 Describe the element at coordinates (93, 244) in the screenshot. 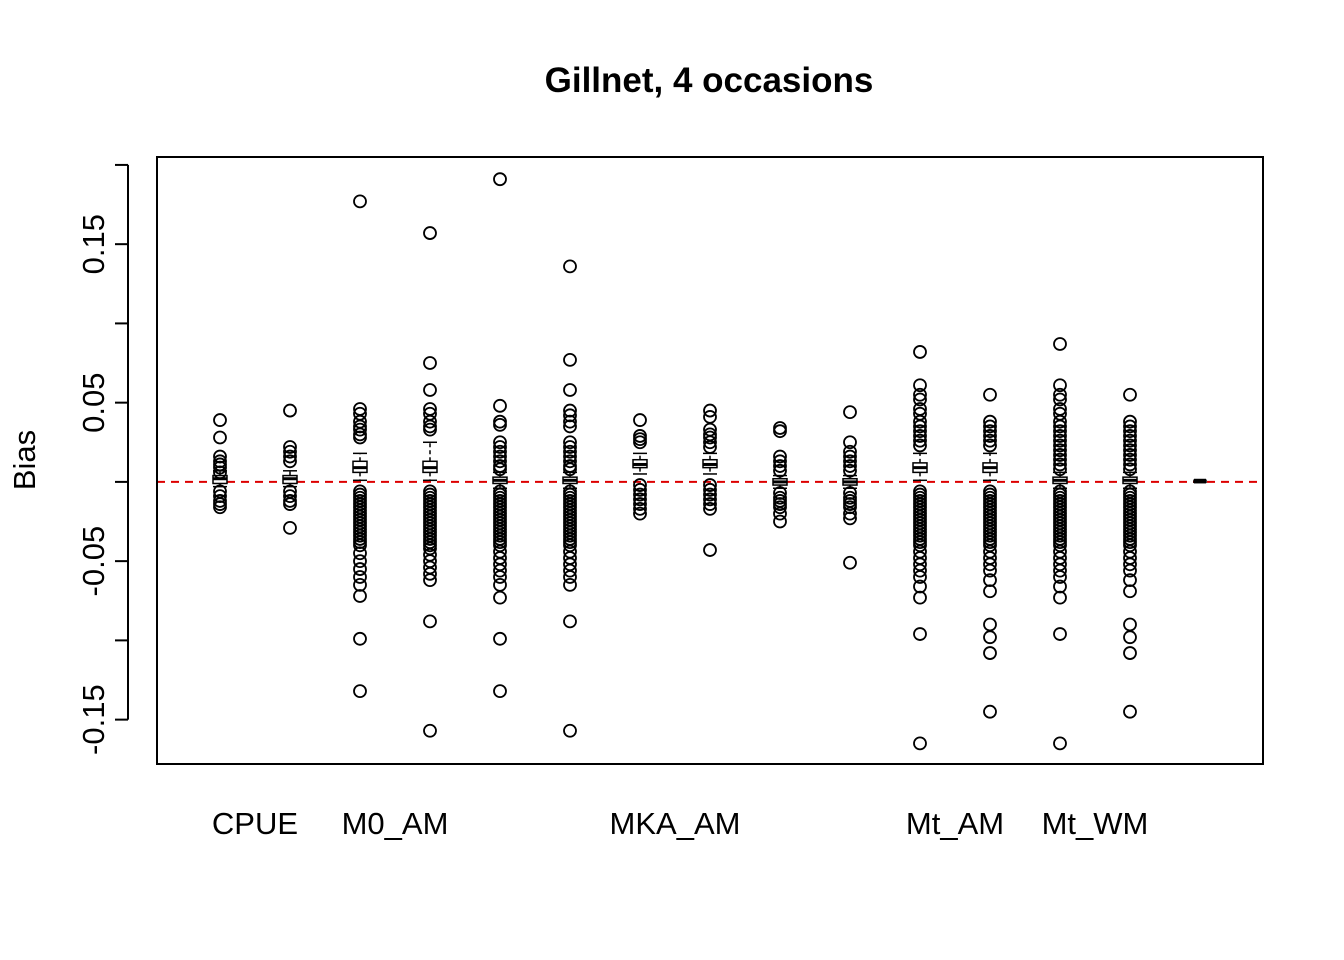

I see `y-tick-label: 0.15` at that location.